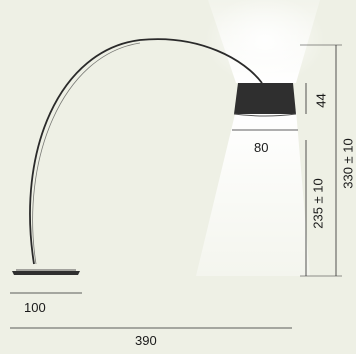  I want to click on lamp-shade-rim, so click(265, 115).